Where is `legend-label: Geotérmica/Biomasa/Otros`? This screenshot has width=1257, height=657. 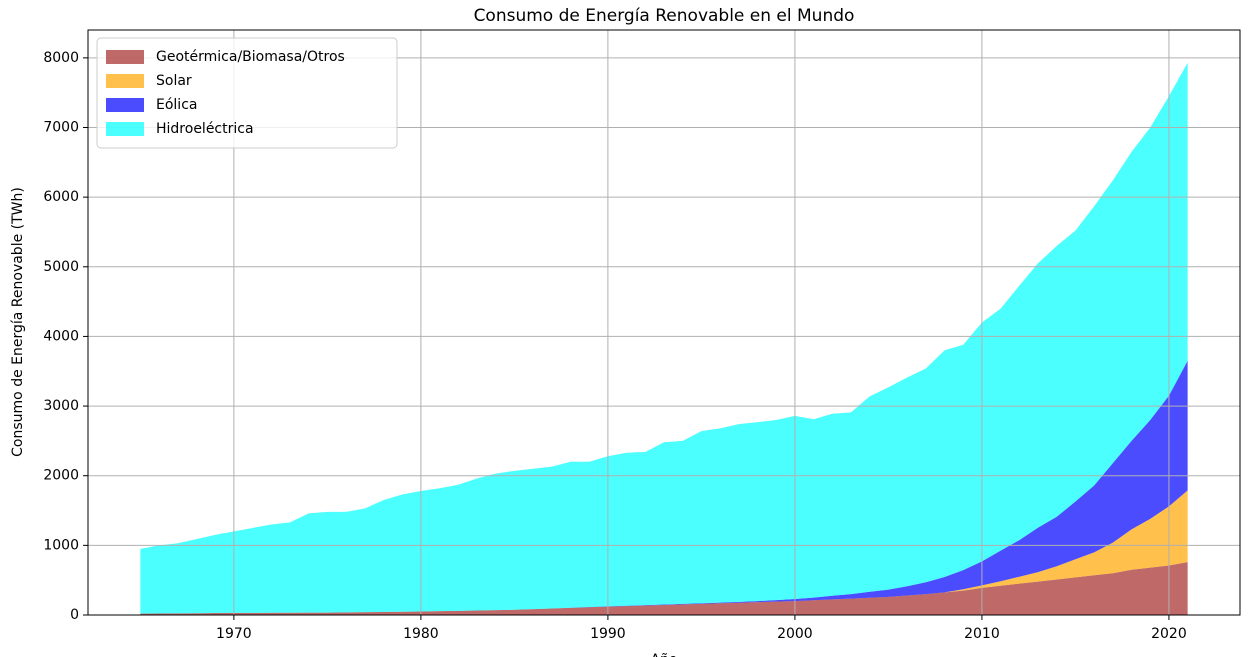
legend-label: Geotérmica/Biomasa/Otros is located at coordinates (250, 57).